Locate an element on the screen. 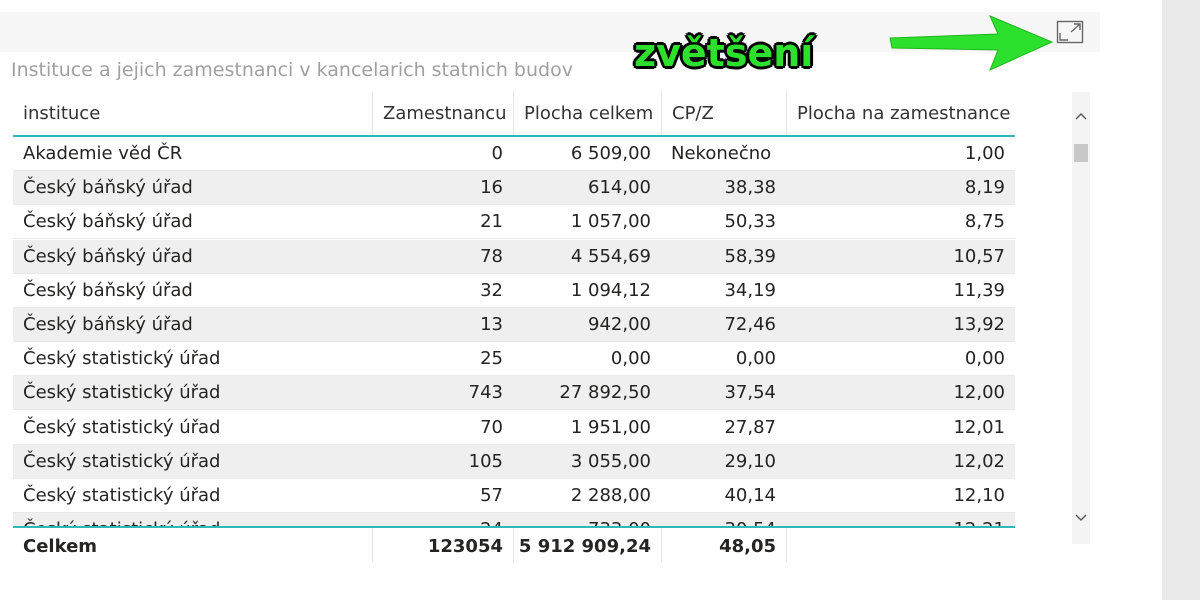 The height and width of the screenshot is (600, 1200). table-row: Český báňský úřad 13 942,00 72,46 13,92 is located at coordinates (514, 325).